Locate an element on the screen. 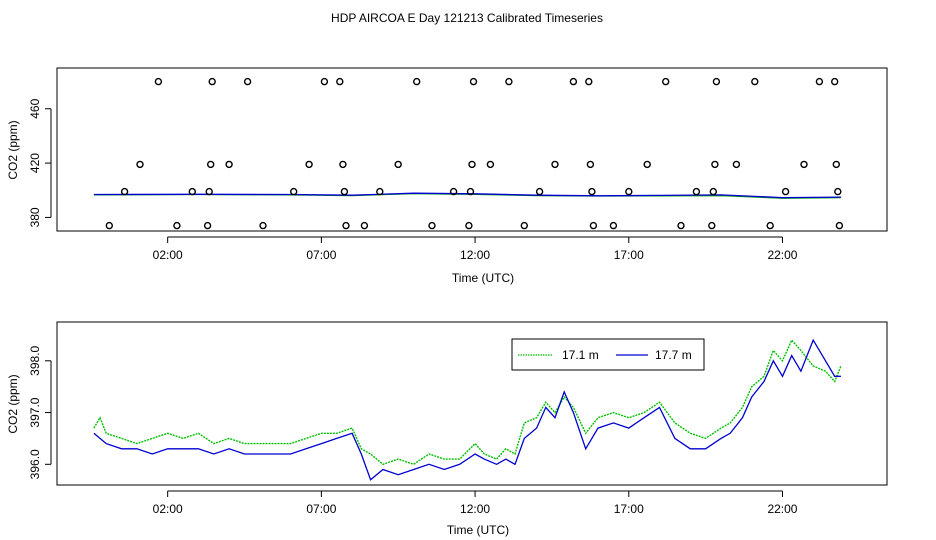  upper-lines is located at coordinates (467, 195).